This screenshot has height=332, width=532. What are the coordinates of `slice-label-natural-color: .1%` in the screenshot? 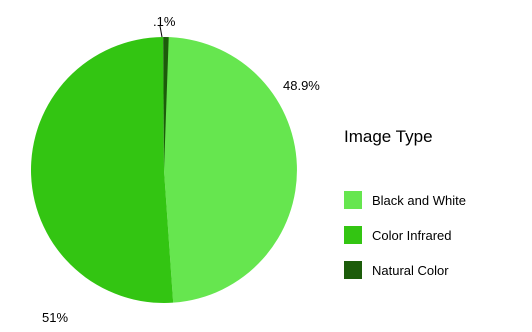 It's located at (164, 21).